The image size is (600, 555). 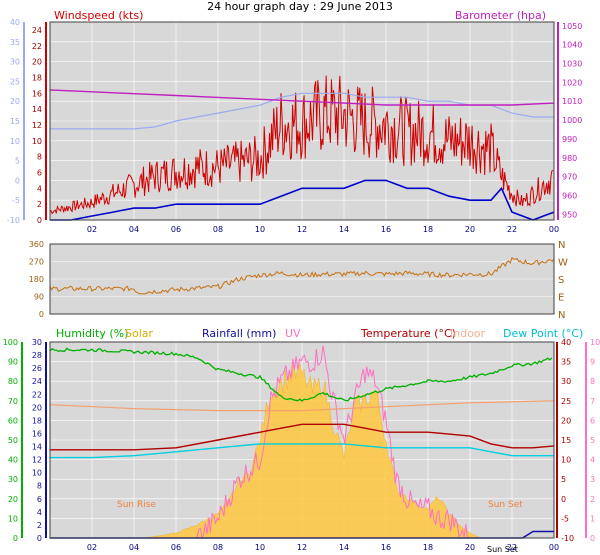 What do you see at coordinates (15, 42) in the screenshot?
I see `top-left-outer-tick: 35` at bounding box center [15, 42].